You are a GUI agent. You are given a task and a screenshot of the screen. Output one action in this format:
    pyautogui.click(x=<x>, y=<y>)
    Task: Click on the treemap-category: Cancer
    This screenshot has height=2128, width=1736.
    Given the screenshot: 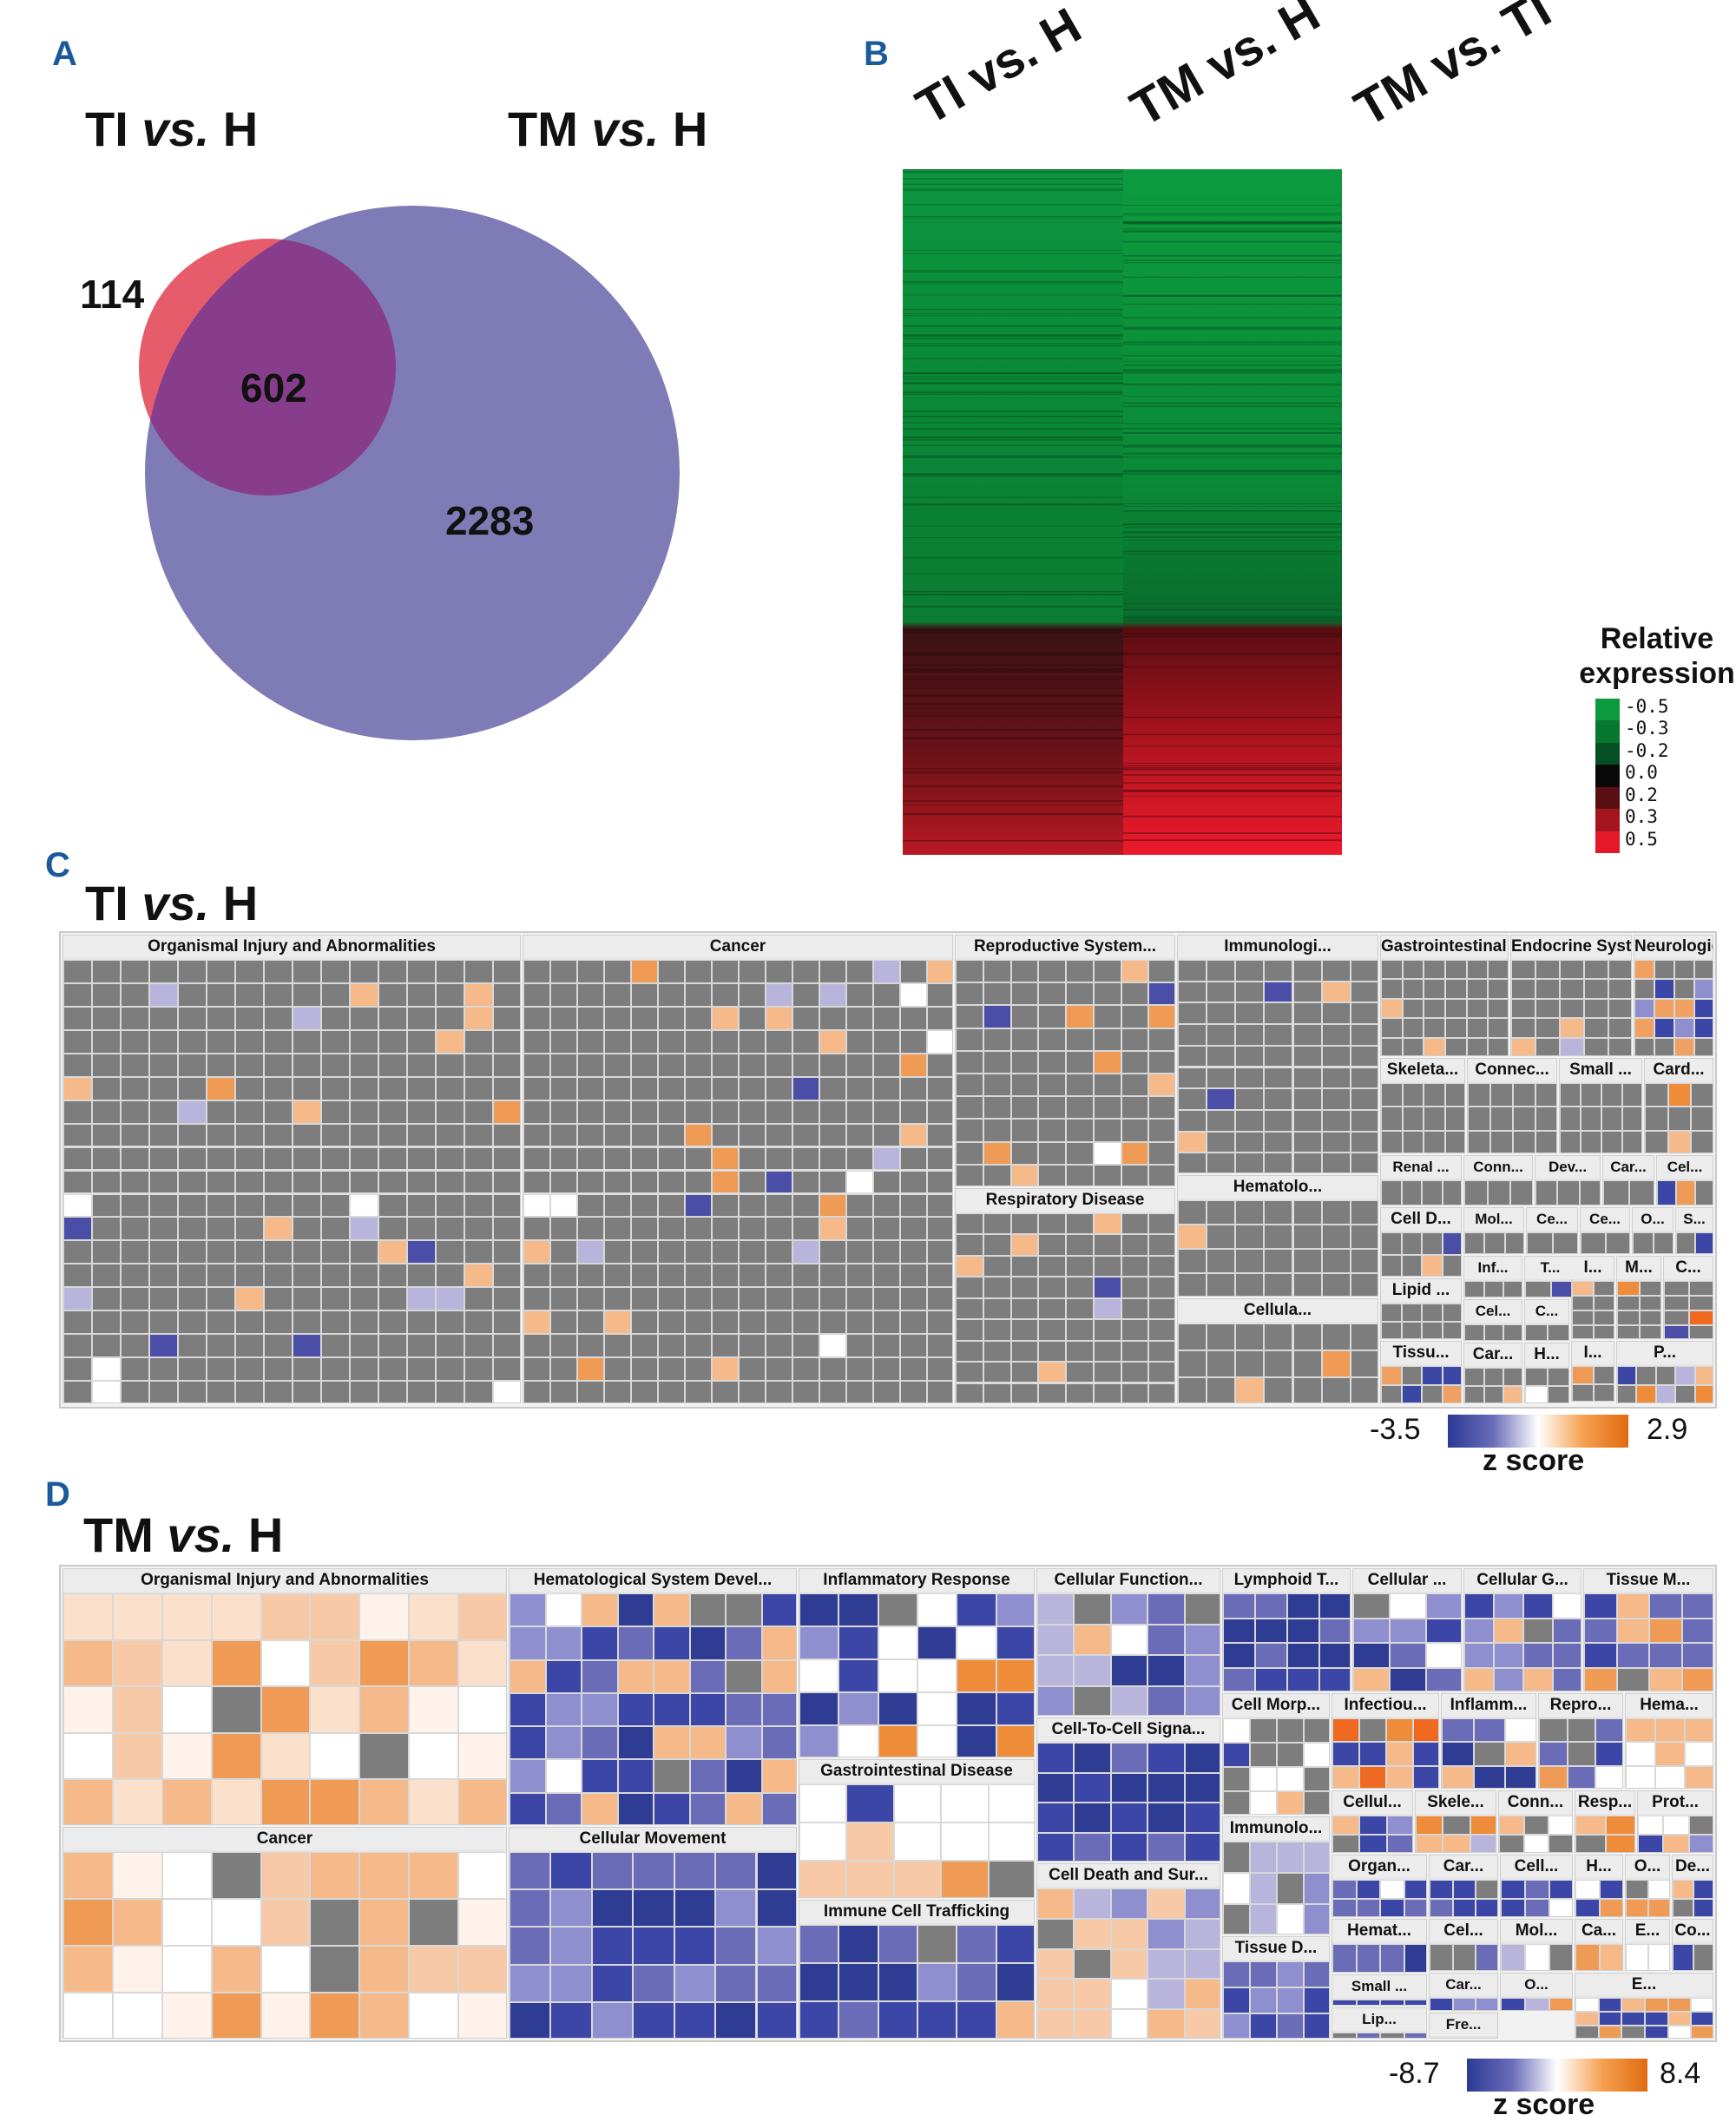 What is the action you would take?
    pyautogui.click(x=284, y=1933)
    